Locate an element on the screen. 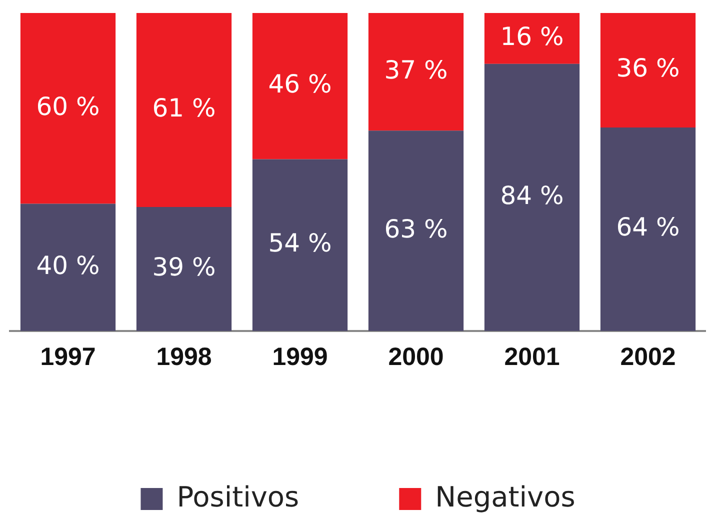  data-label: 36 % is located at coordinates (648, 68).